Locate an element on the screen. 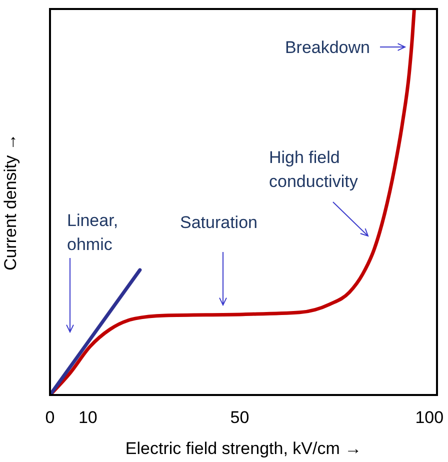 Image resolution: width=448 pixels, height=462 pixels. annotation: Saturation is located at coordinates (219, 222).